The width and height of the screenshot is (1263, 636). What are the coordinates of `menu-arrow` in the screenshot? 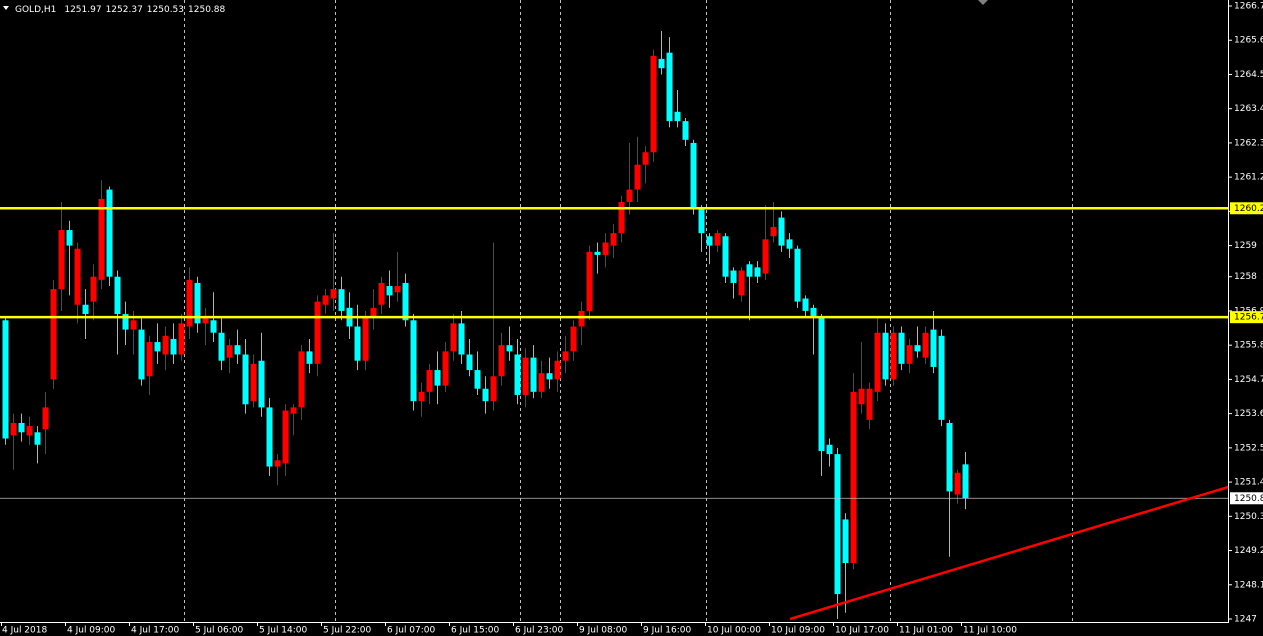 It's located at (6, 8).